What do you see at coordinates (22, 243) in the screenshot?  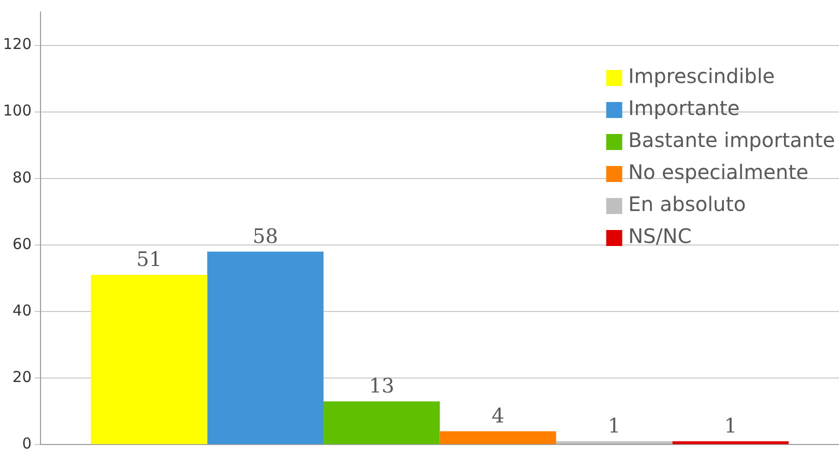 I see `y-tick-label: 60` at bounding box center [22, 243].